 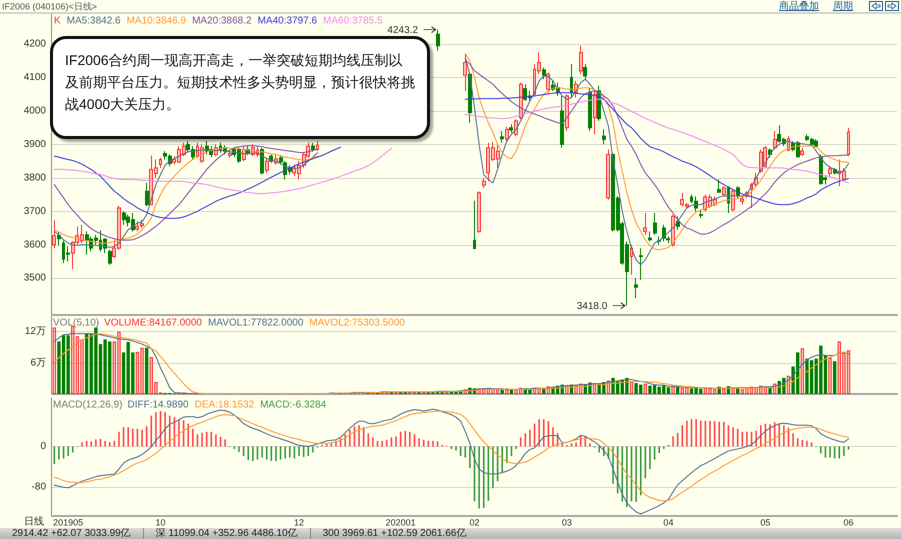 What do you see at coordinates (402, 30) in the screenshot?
I see `annotation: 4243.2` at bounding box center [402, 30].